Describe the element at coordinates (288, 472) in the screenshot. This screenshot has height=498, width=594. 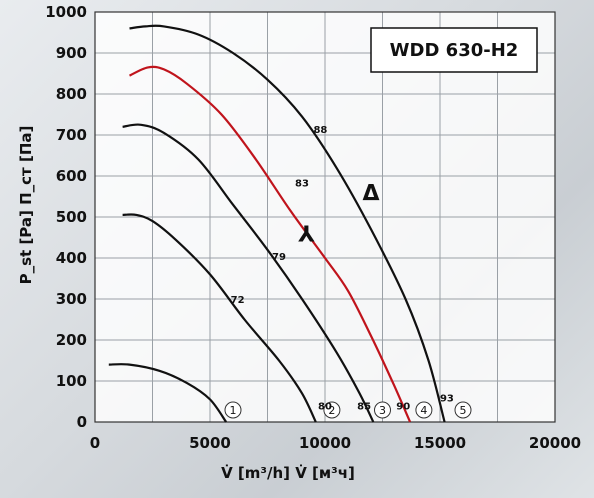
I see `x-axis-label: V̇ [m³/h] V̇ [м³ч]` at that location.